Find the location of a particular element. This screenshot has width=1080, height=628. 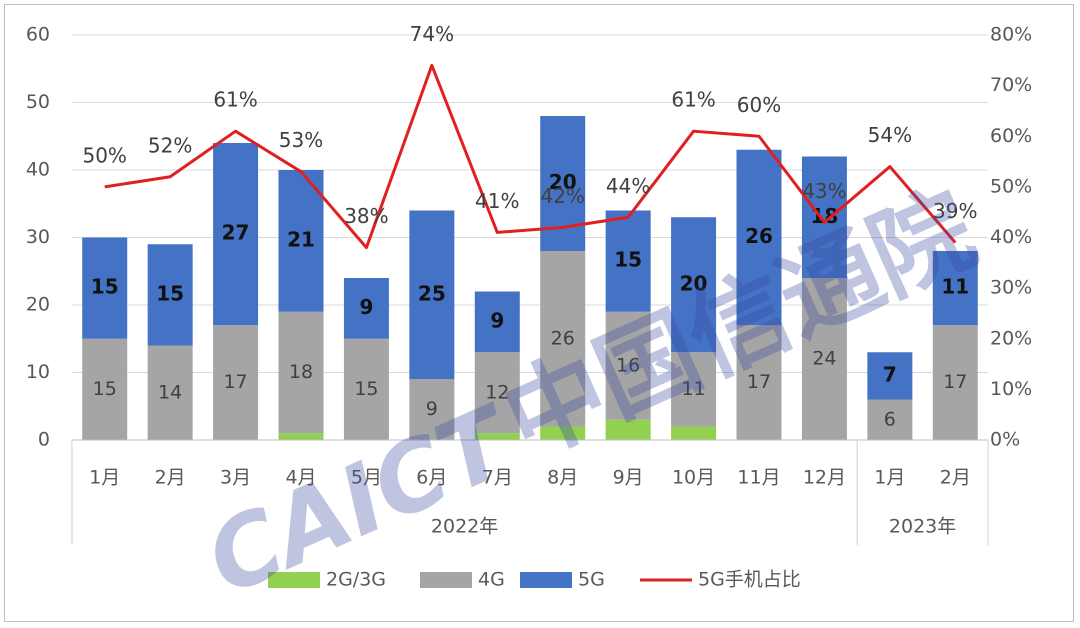

bar-label-4g: 14 is located at coordinates (170, 392).